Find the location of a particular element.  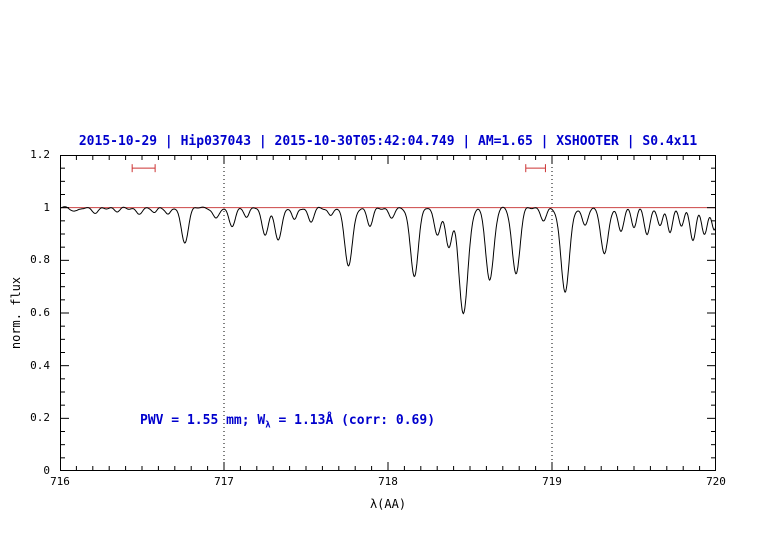

x-tick-label: 717 is located at coordinates (224, 481).